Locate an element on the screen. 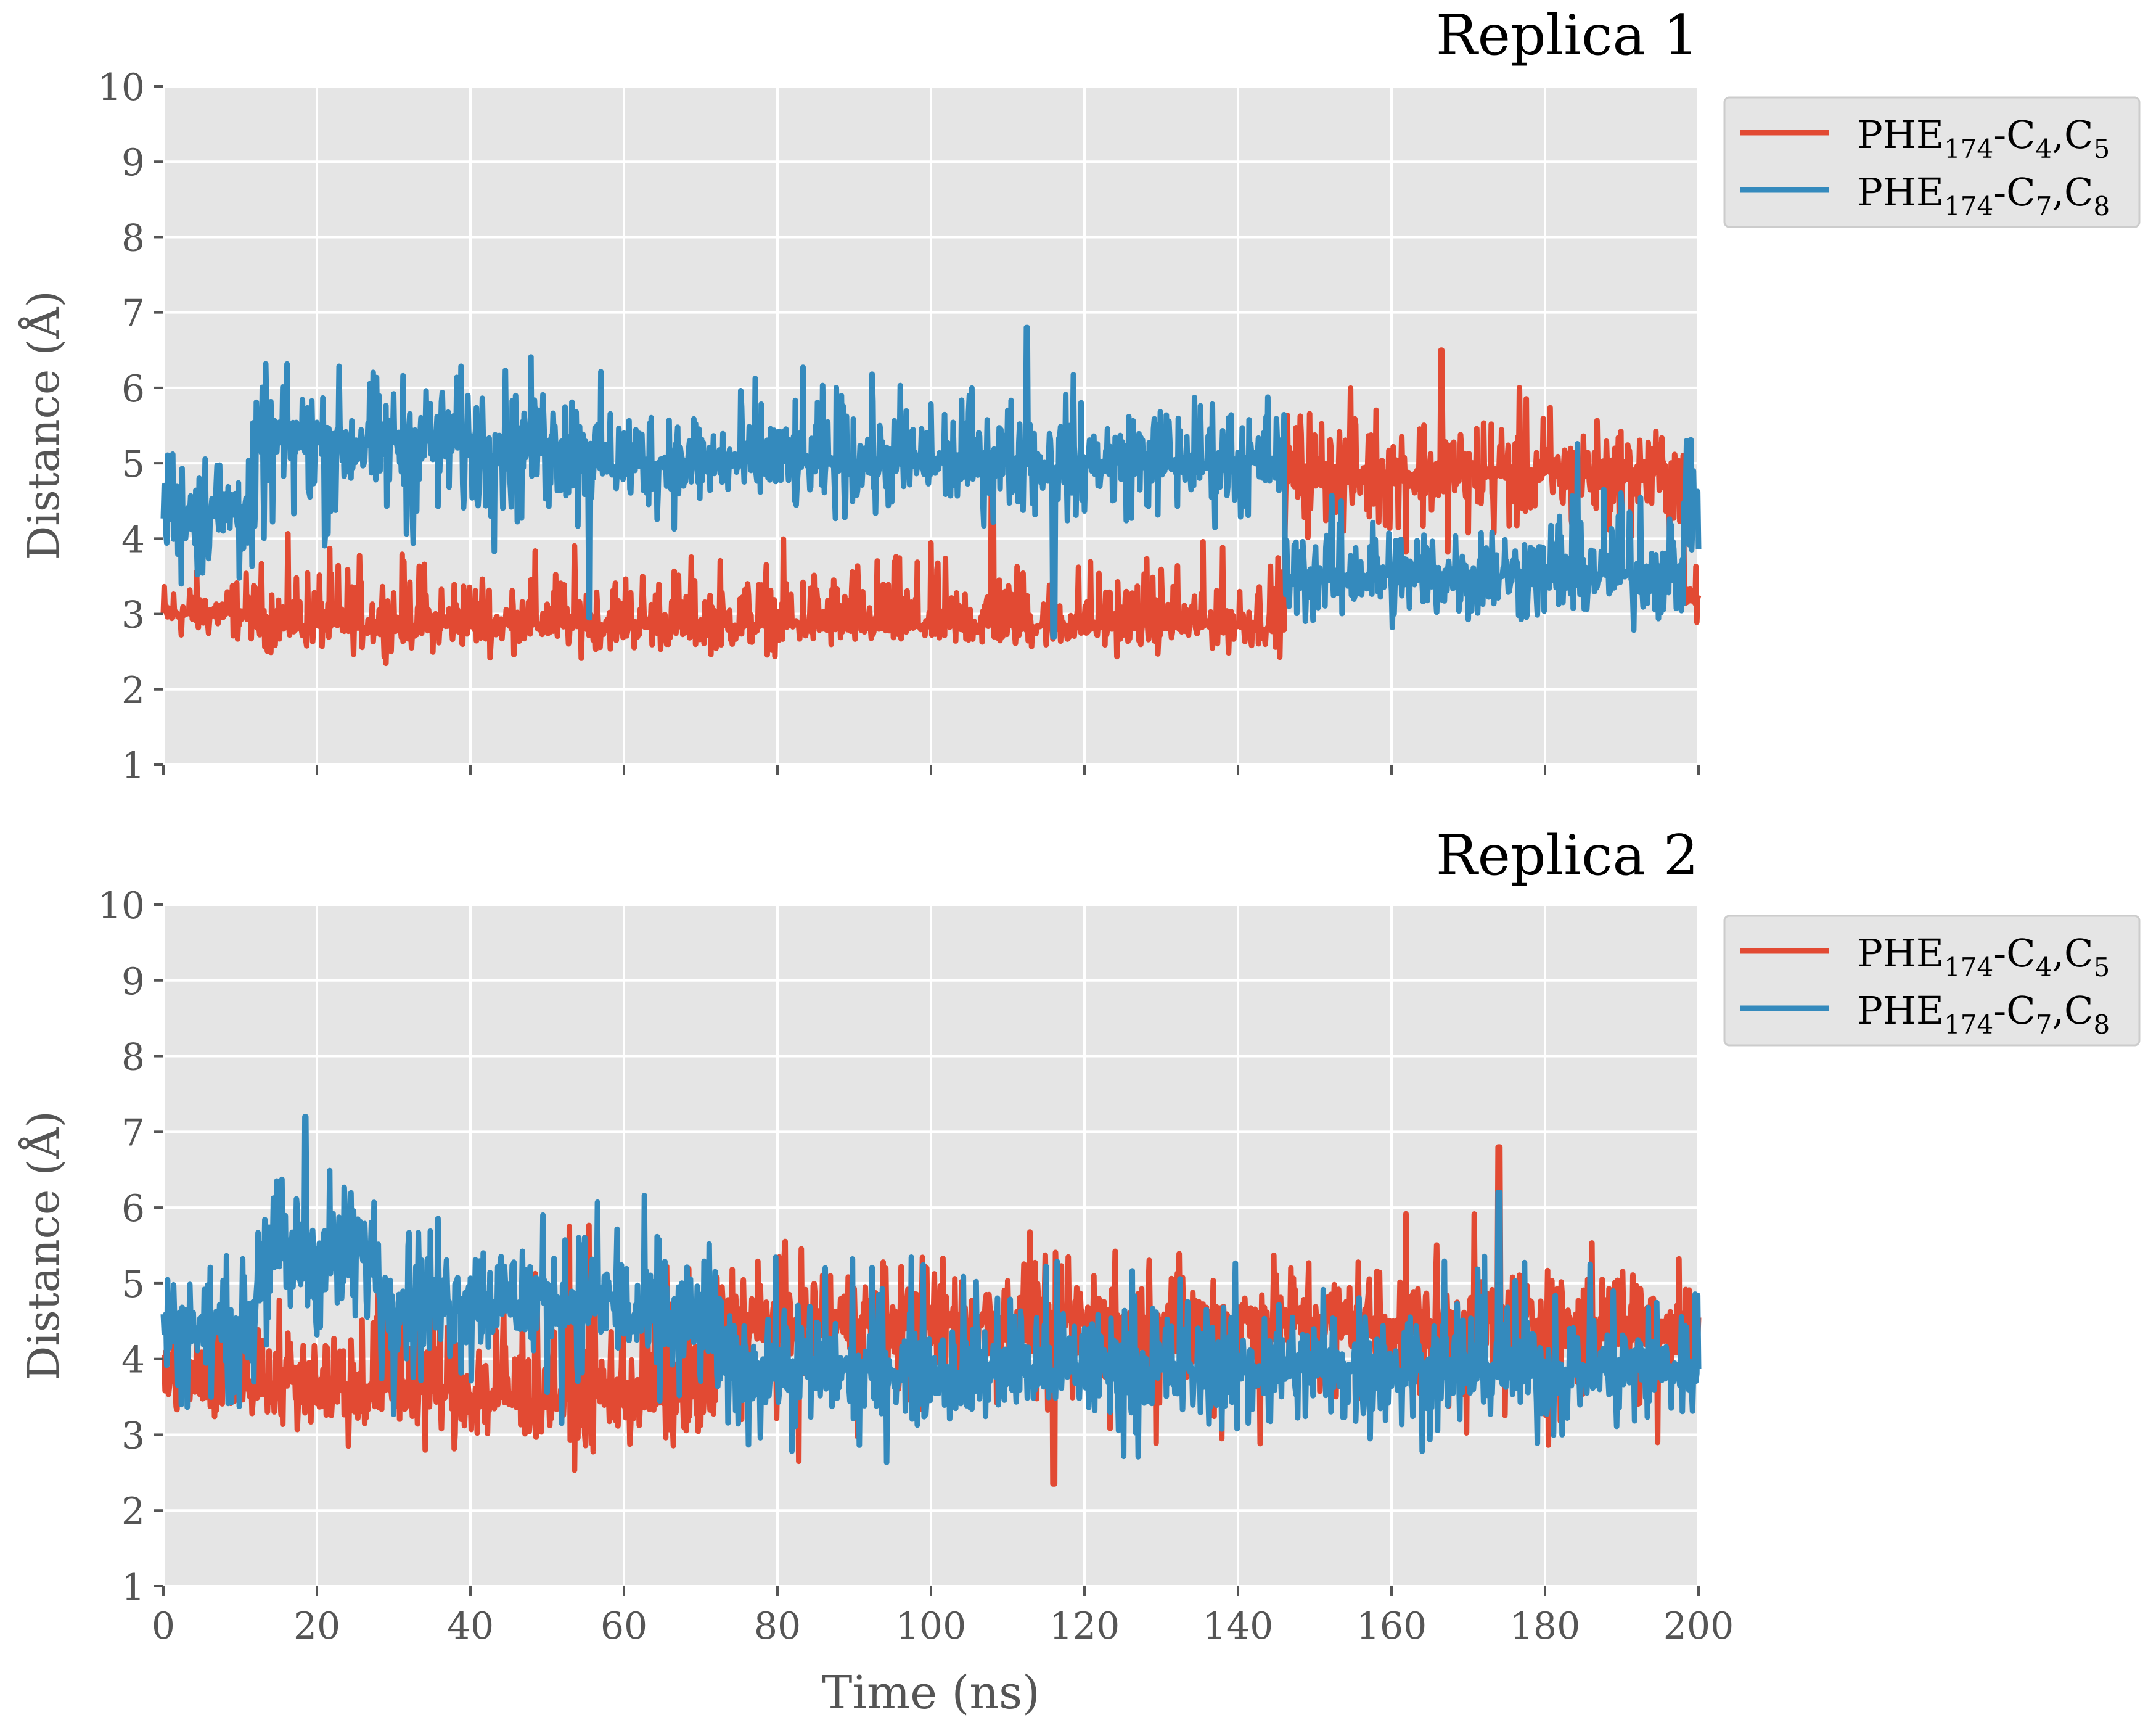  x-tick-label: 80 is located at coordinates (778, 1626).